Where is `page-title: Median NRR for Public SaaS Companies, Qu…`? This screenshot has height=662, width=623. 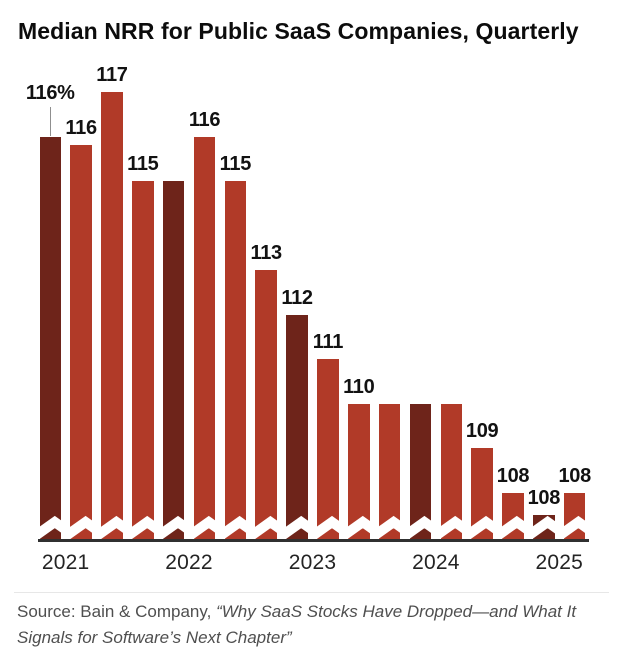
page-title: Median NRR for Public SaaS Companies, Qu… is located at coordinates (298, 31).